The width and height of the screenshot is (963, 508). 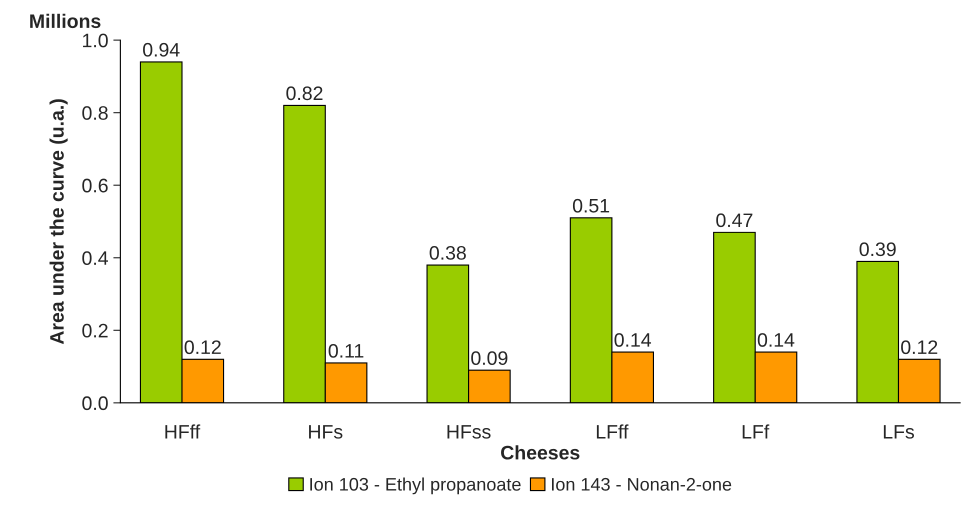 I want to click on x-tick-label: HFs, so click(x=325, y=432).